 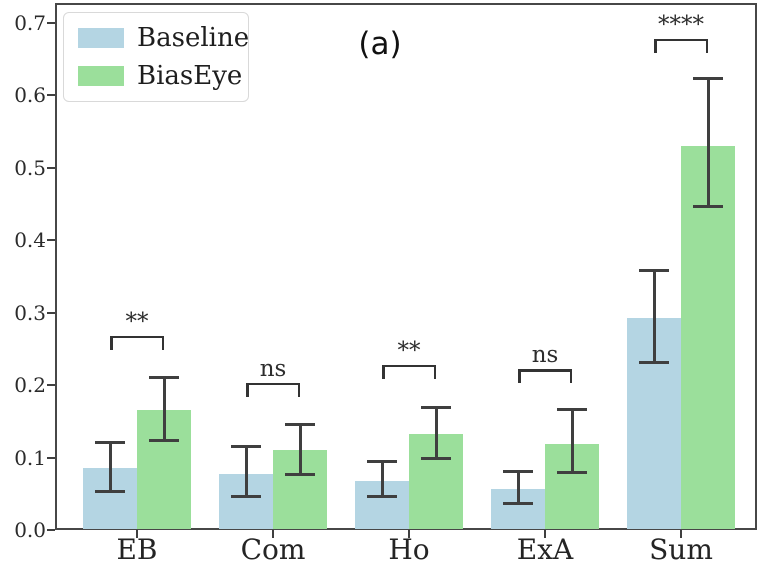 I want to click on y-tick-label: 0.6, so click(x=30, y=95).